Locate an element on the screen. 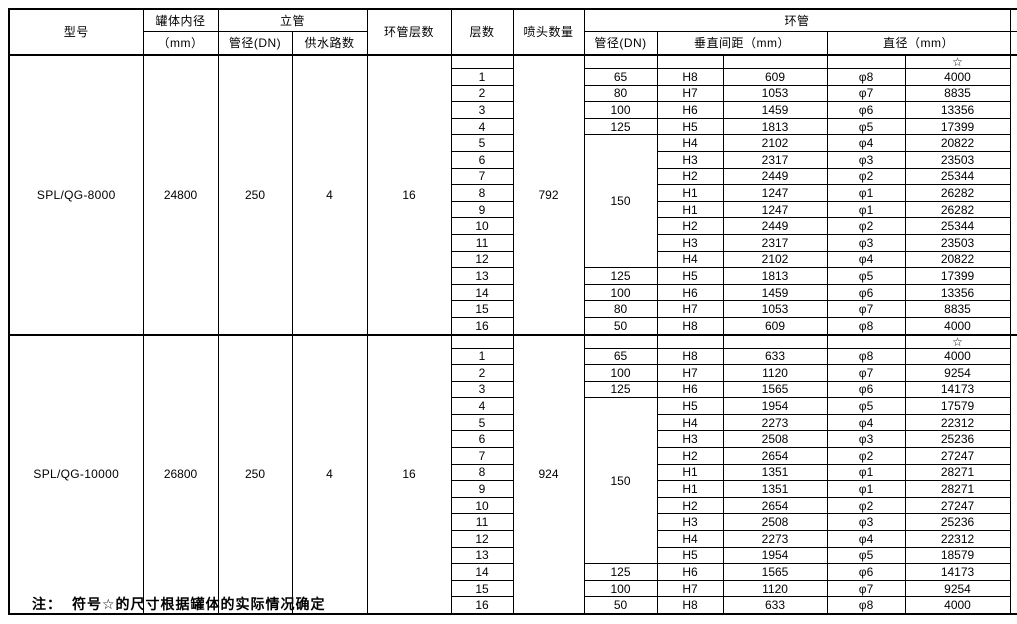 The image size is (1017, 624). model-cell: SPL/QG-8000 is located at coordinates (76, 194).